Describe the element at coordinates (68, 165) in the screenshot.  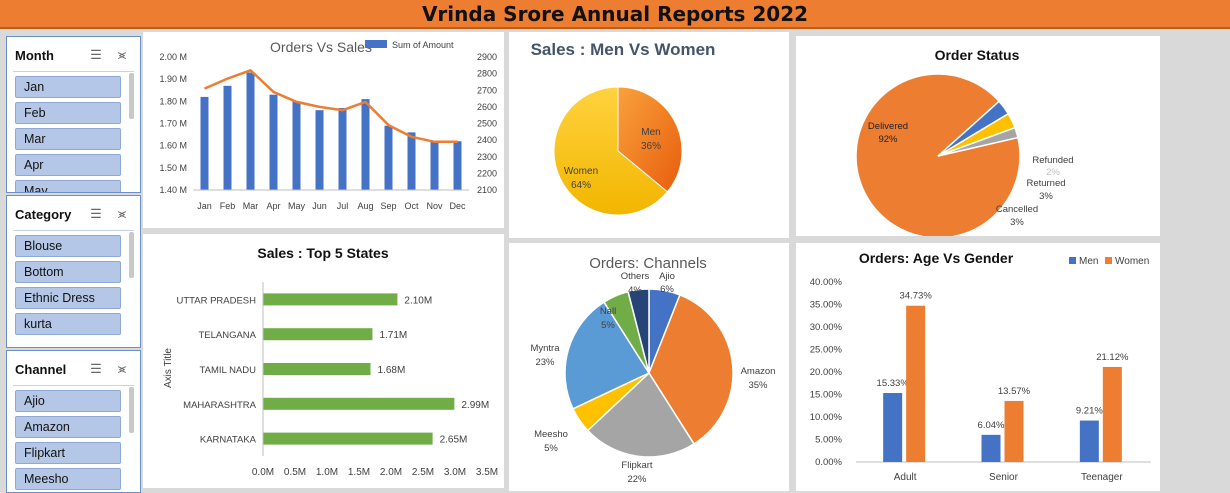
I see `slicer-item-apr: Apr` at that location.